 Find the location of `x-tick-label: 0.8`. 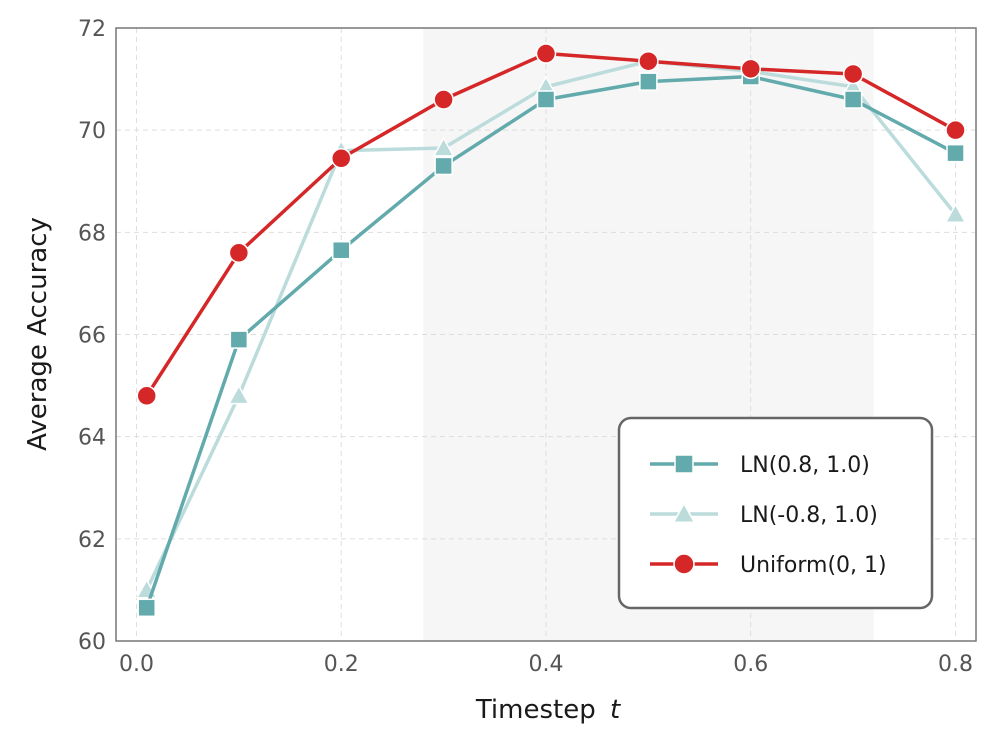

x-tick-label: 0.8 is located at coordinates (955, 664).